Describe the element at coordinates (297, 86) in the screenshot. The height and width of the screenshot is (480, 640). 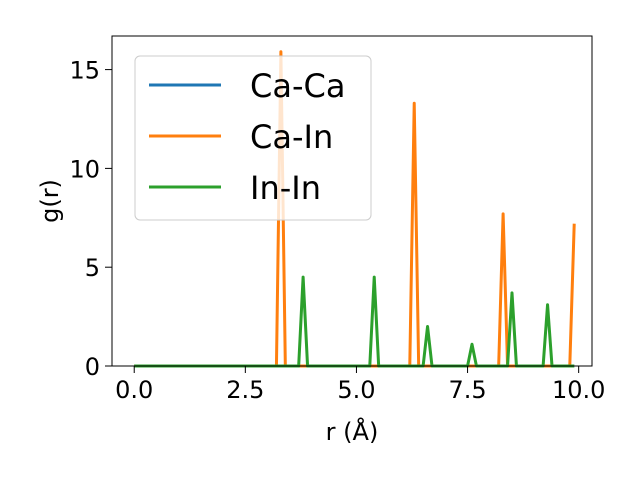
I see `legend-label-ca-ca: Ca-Ca` at that location.